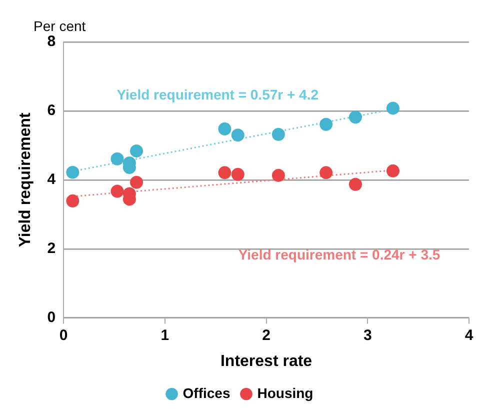 Image resolution: width=487 pixels, height=419 pixels. What do you see at coordinates (51, 317) in the screenshot?
I see `y-tick-label: 0` at bounding box center [51, 317].